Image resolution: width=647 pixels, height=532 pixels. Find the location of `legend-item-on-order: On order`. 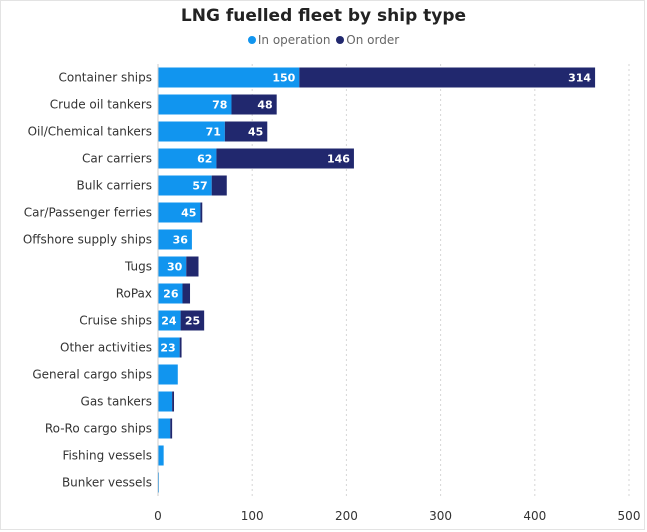

legend-item-on-order: On order is located at coordinates (367, 40).